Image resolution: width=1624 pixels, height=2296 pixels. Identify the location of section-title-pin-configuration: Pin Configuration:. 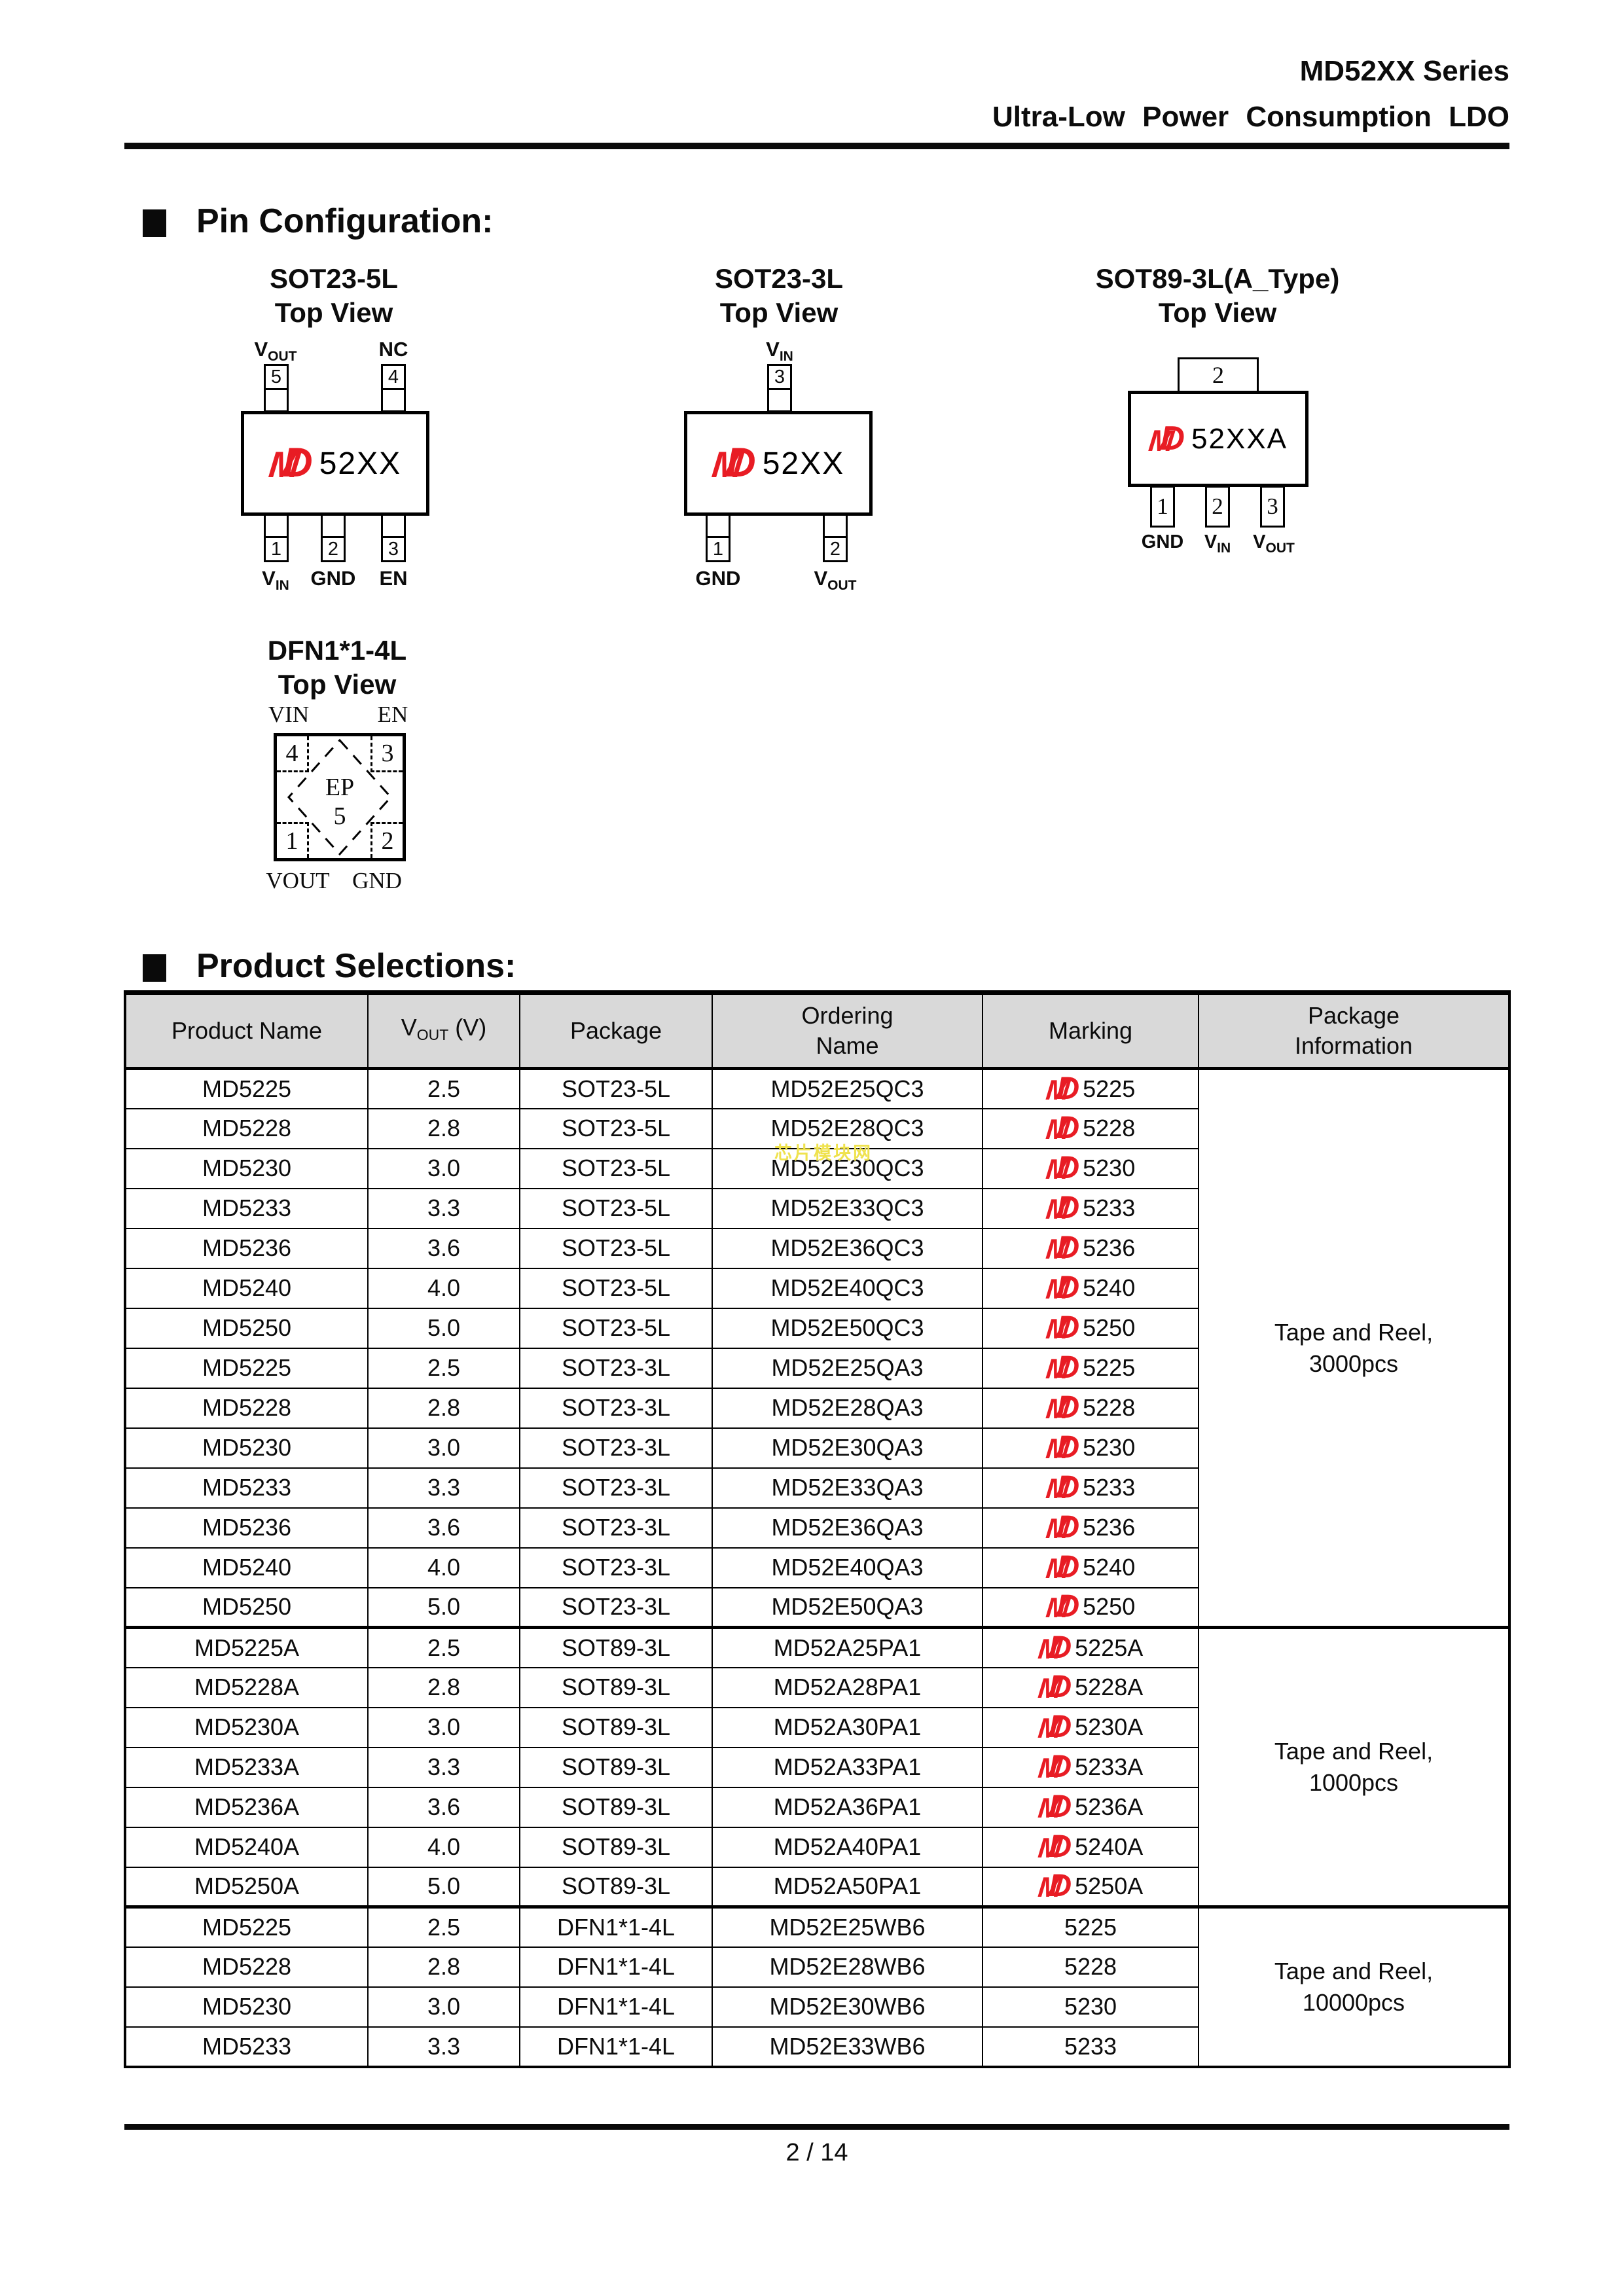
(345, 221).